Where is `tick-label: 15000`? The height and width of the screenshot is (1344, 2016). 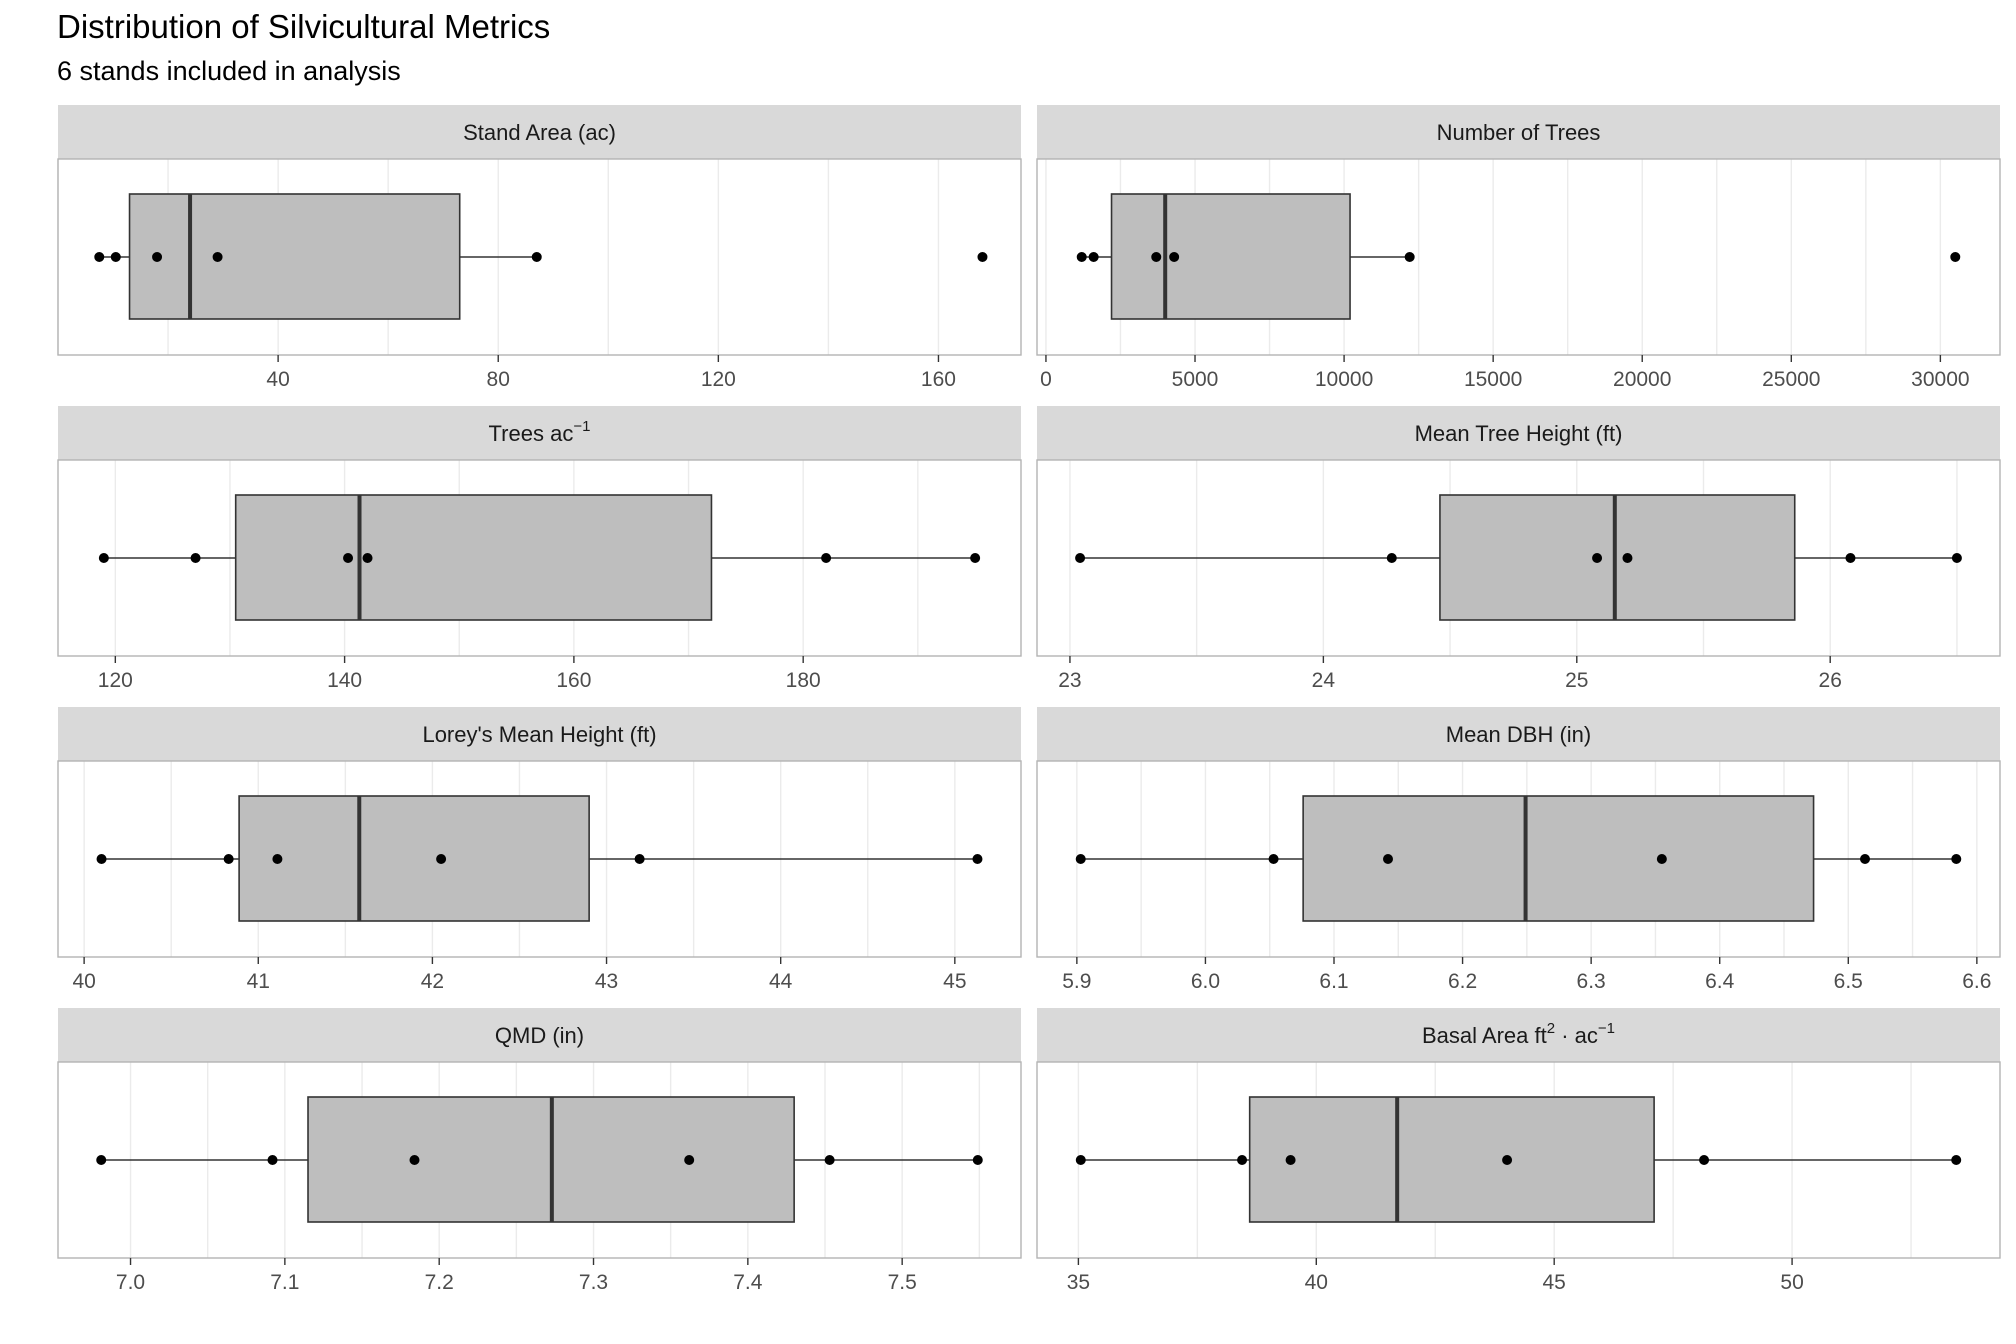
tick-label: 15000 is located at coordinates (1493, 379).